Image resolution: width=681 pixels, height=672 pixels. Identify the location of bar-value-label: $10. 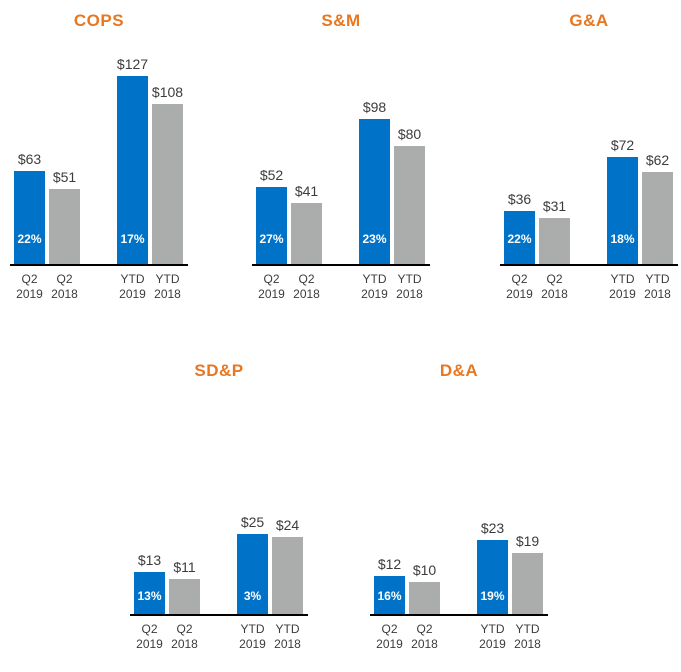
(424, 570).